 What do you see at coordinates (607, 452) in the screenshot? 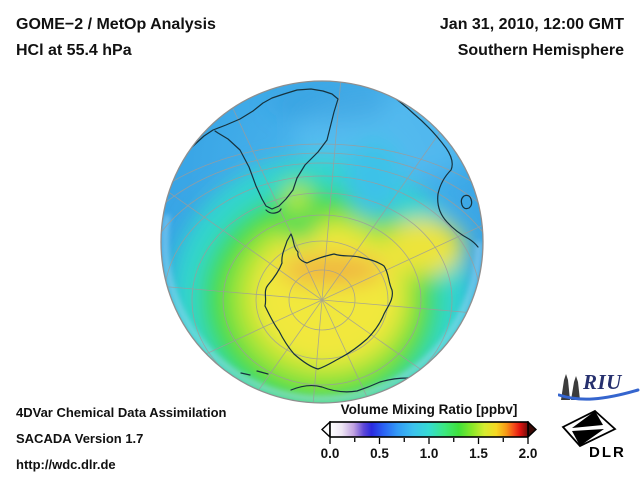
I see `dlr-logo-text: DLR` at bounding box center [607, 452].